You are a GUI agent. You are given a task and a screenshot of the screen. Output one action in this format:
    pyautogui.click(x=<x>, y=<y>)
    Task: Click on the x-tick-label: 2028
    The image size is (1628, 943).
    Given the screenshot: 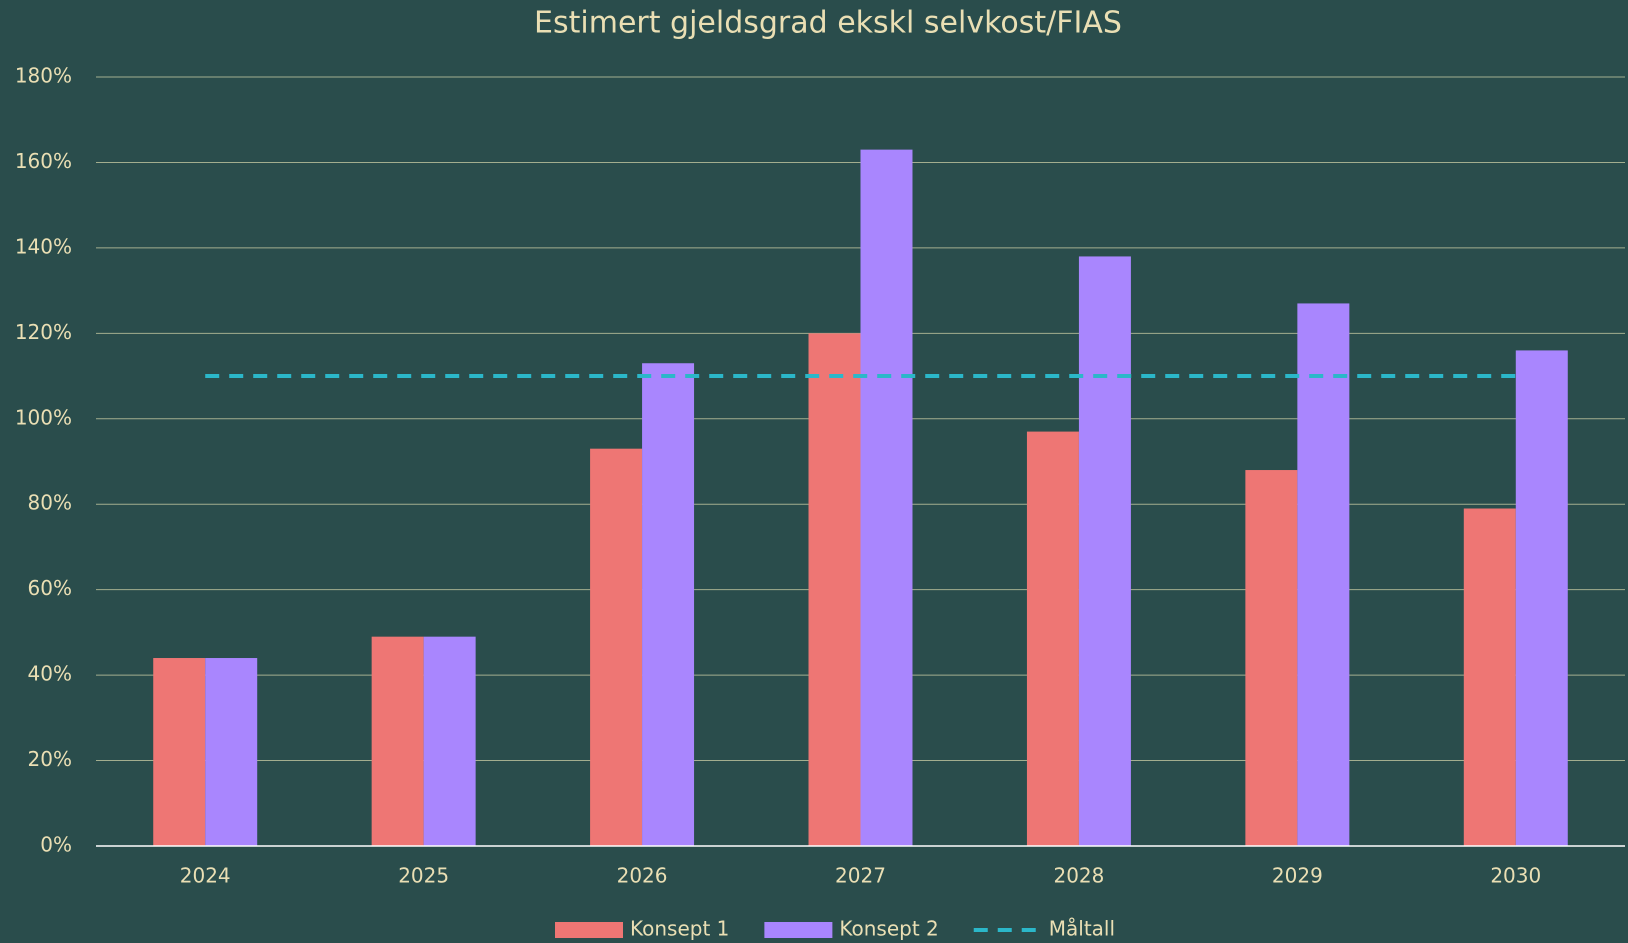 What is the action you would take?
    pyautogui.click(x=1078, y=876)
    